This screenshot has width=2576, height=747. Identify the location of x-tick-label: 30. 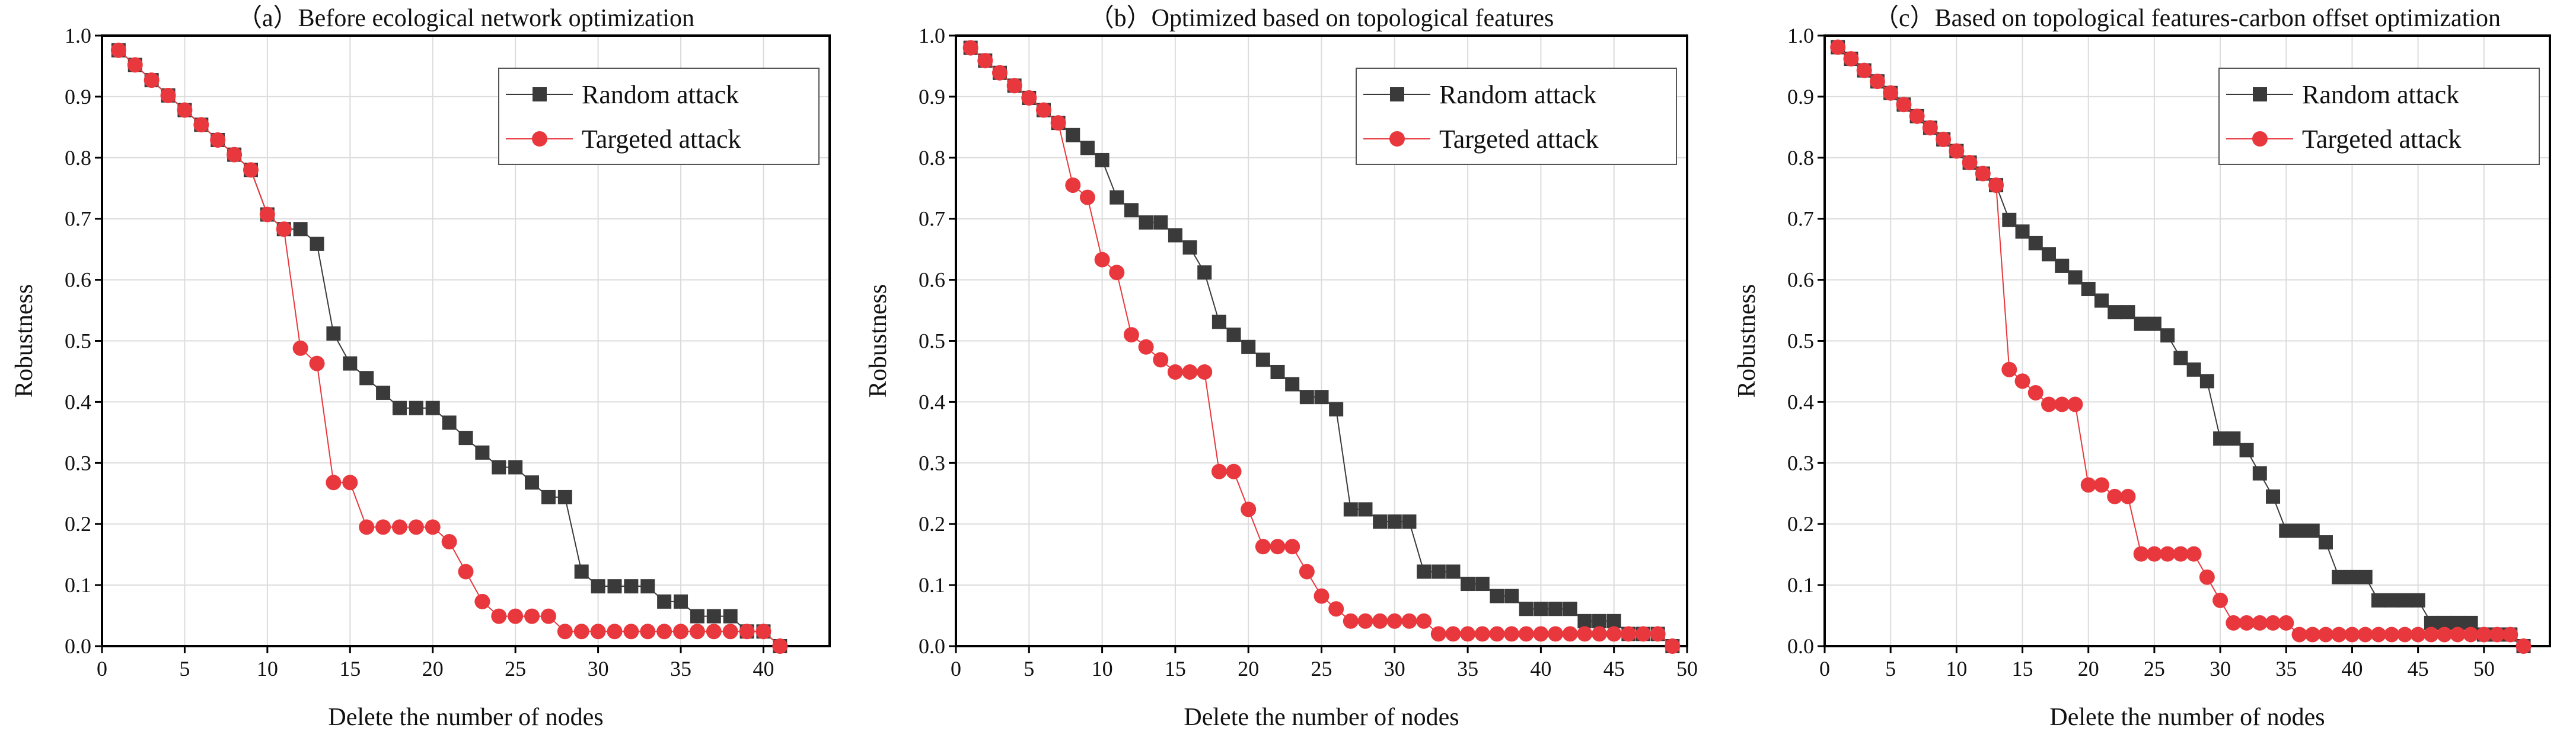
(598, 669).